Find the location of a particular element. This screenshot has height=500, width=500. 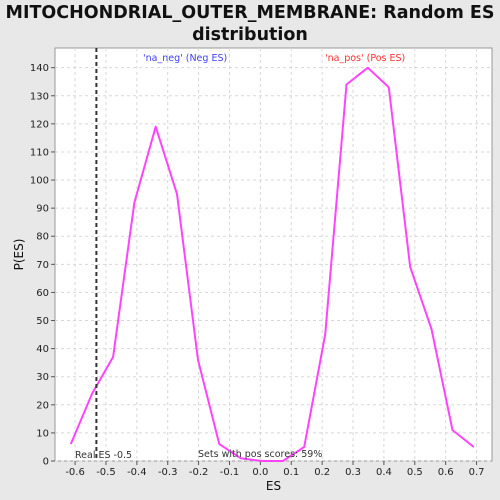

pos-es-annotation: 'na_pos' (Pos ES) is located at coordinates (365, 58).